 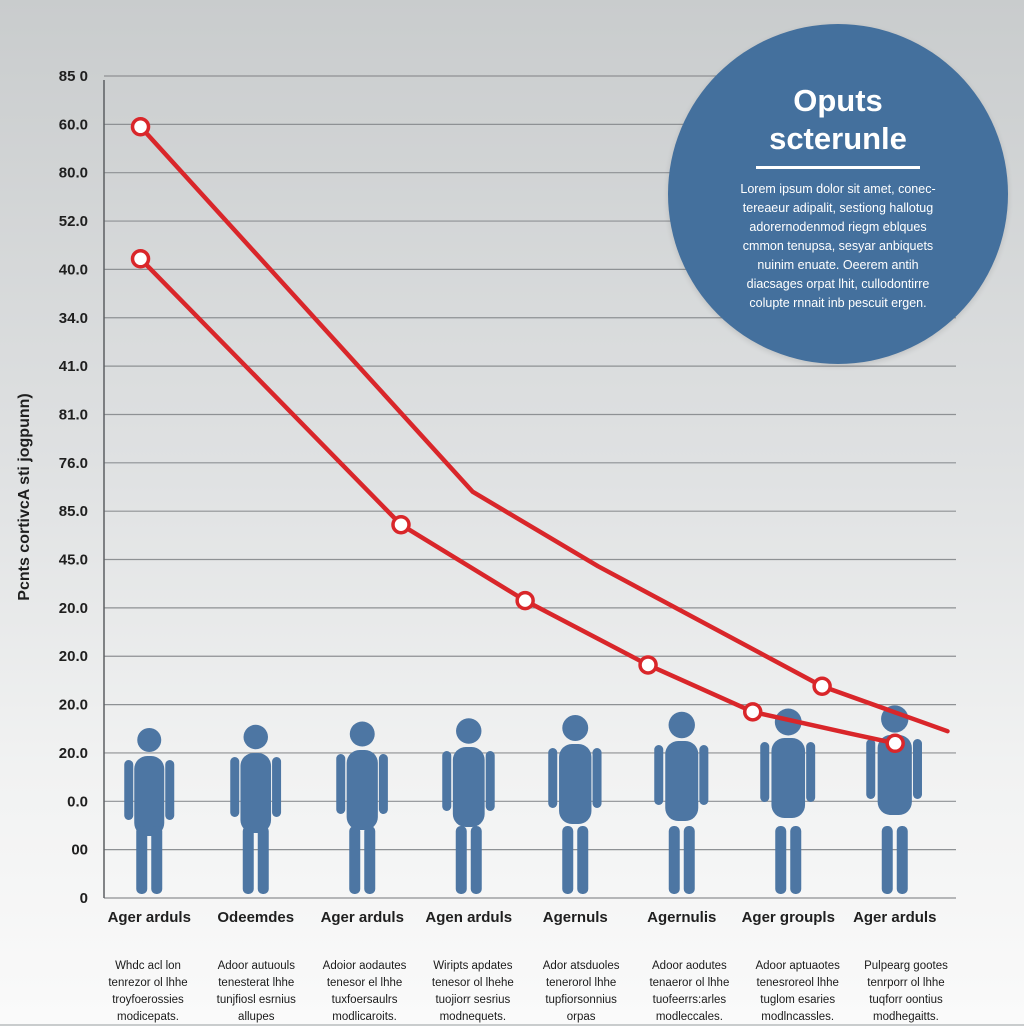 What do you see at coordinates (838, 303) in the screenshot?
I see `callout-body-line: colupte rnnait inb pescuit ergen.` at bounding box center [838, 303].